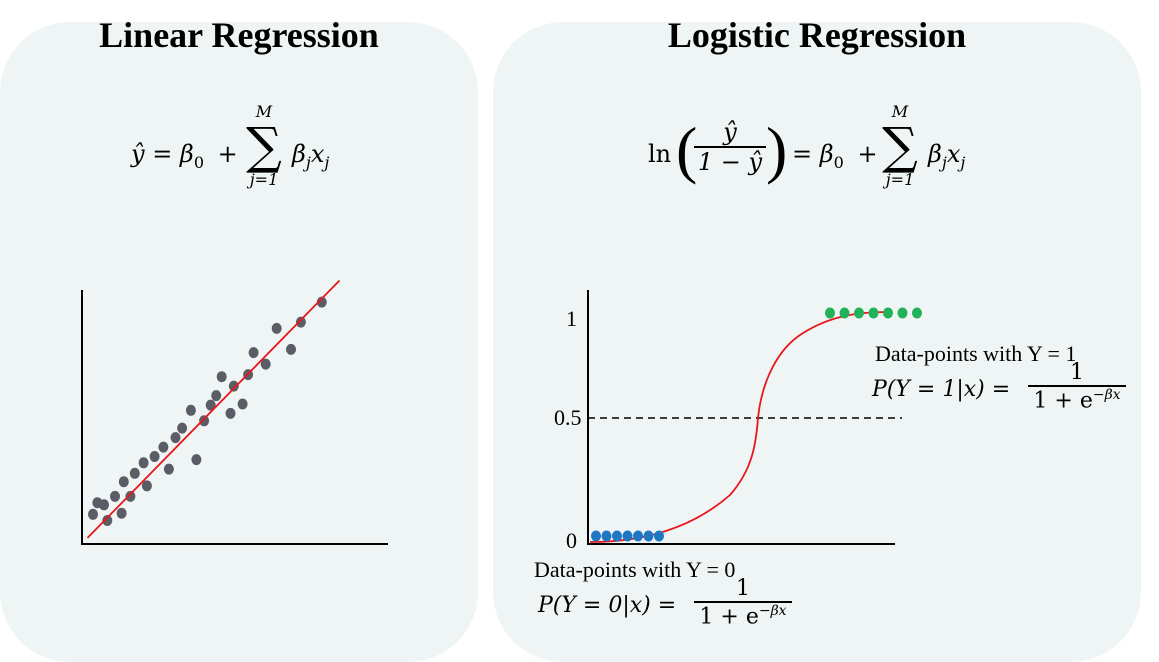  I want to click on tick-label-0: 0, so click(571, 540).